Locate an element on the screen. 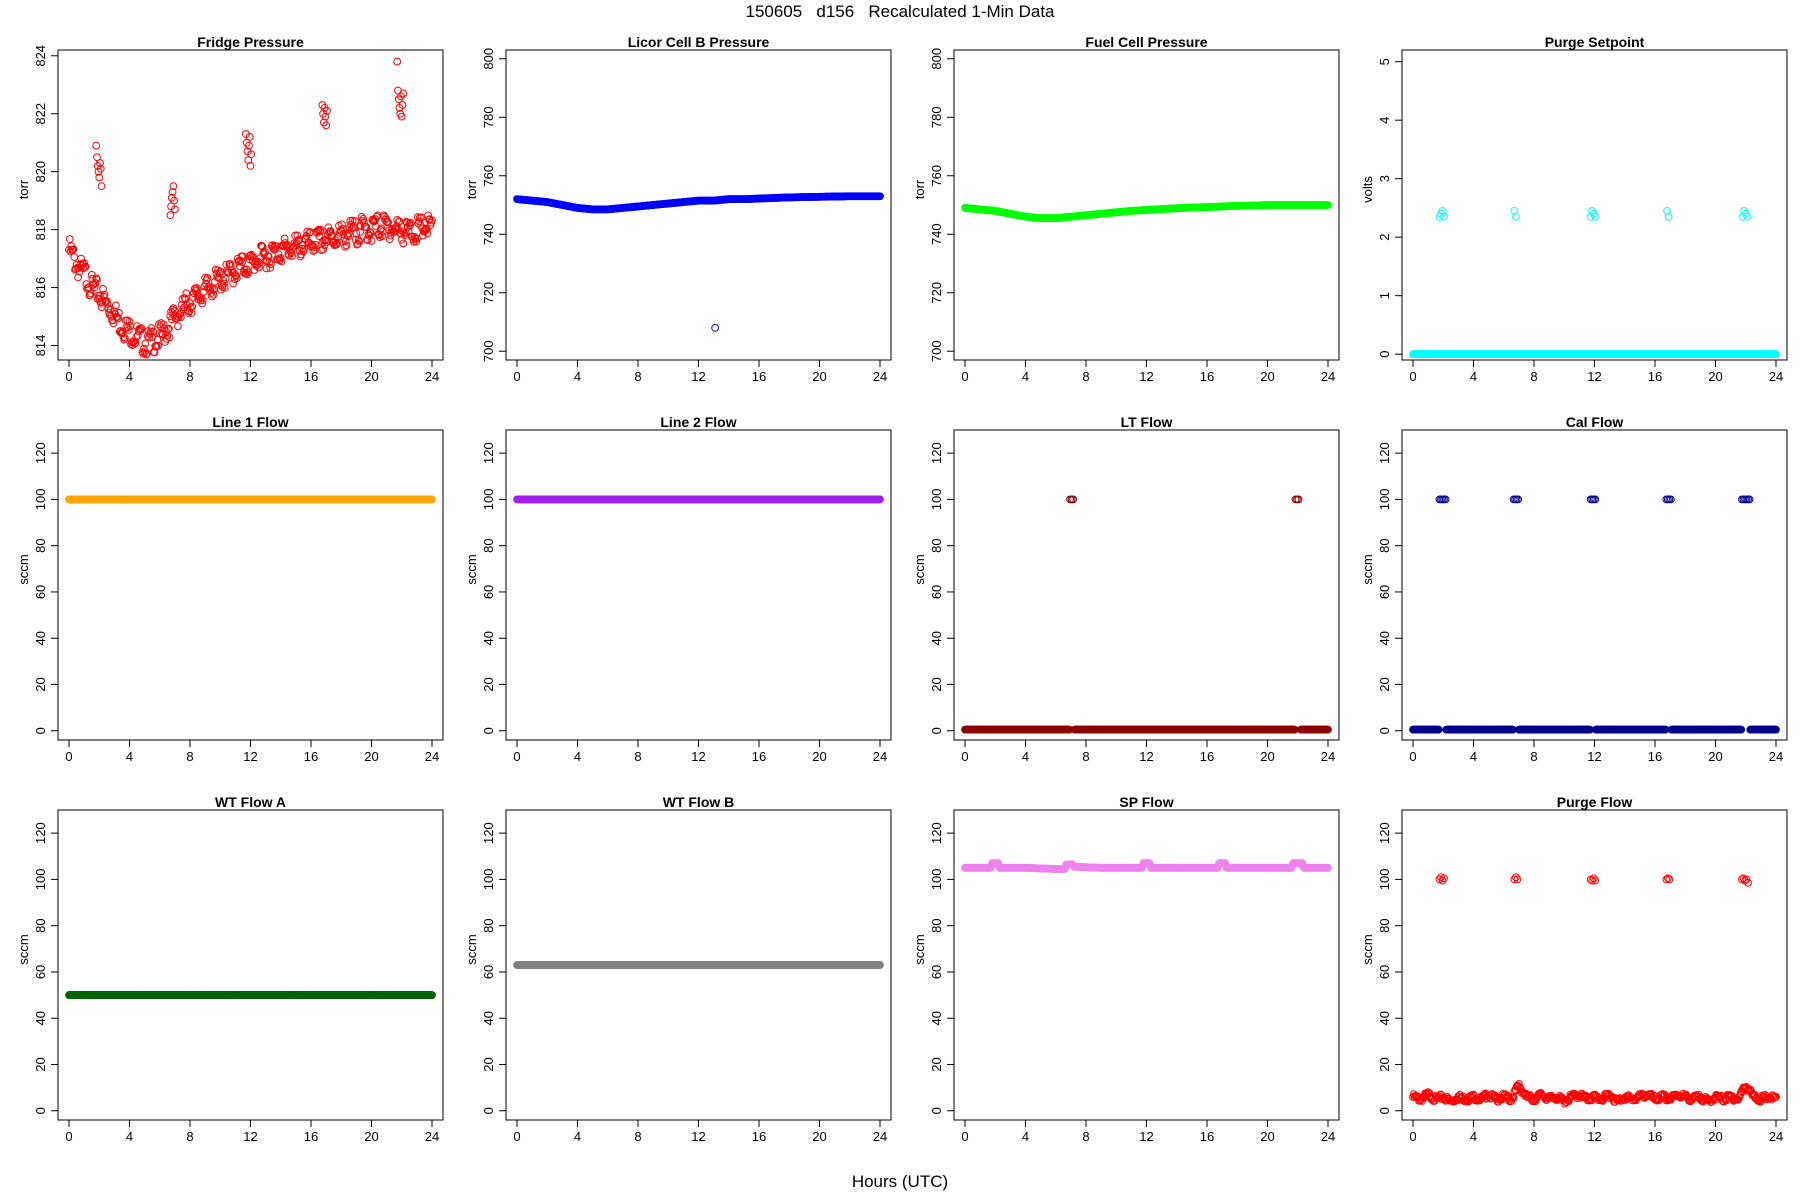 The width and height of the screenshot is (1800, 1200). y-tick-label: 2 is located at coordinates (1384, 237).